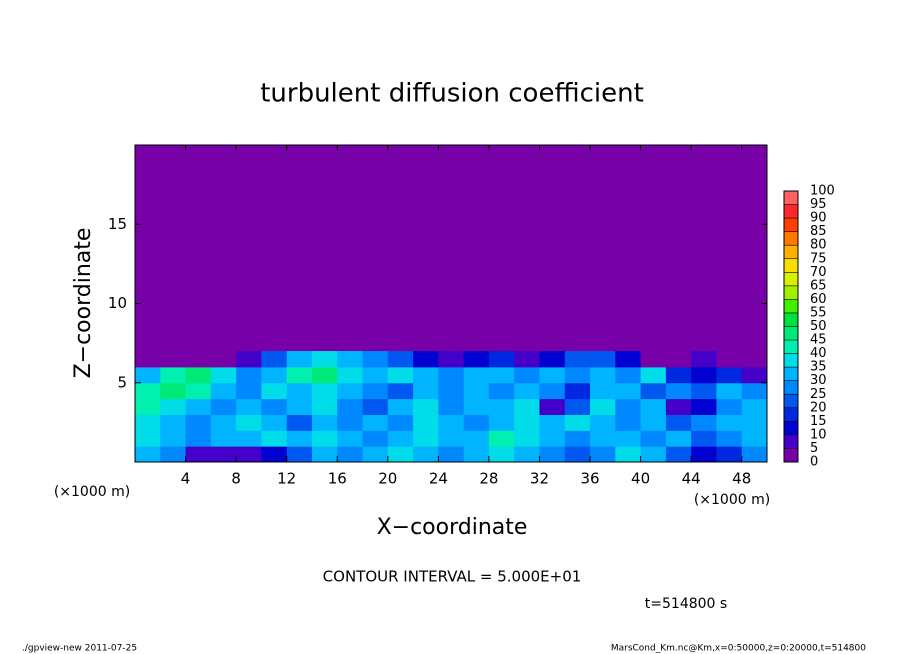 The image size is (904, 654). Describe the element at coordinates (79, 649) in the screenshot. I see `footer-left: ./gpview-new 2011-07-25` at that location.